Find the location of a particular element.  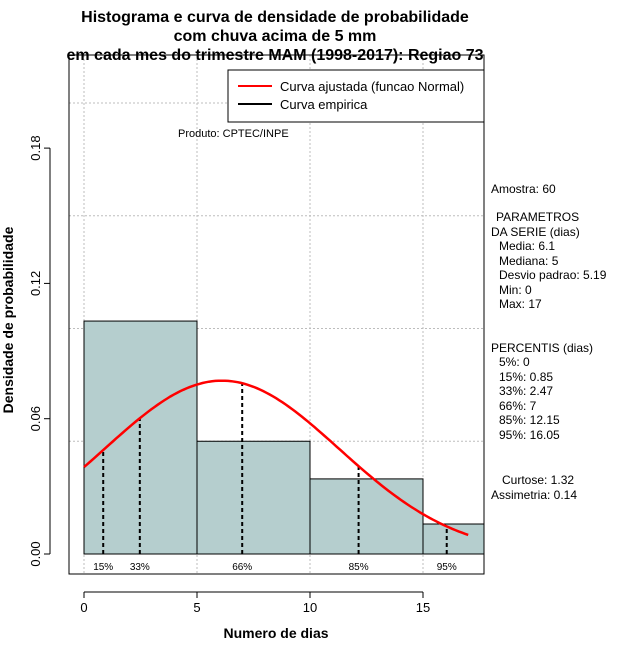

percentile-label-66: 66% is located at coordinates (242, 567).